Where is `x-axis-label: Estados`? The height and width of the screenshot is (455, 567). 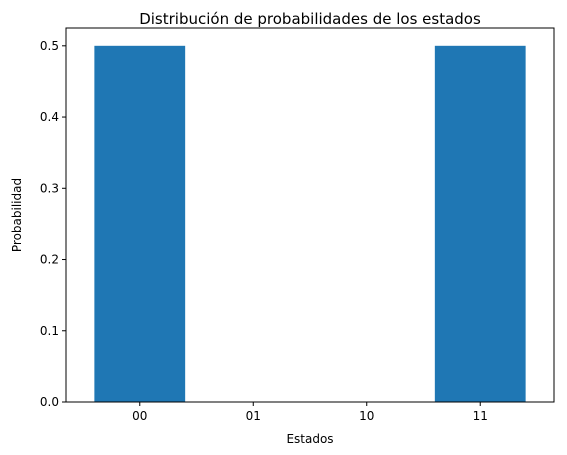 x-axis-label: Estados is located at coordinates (309, 439).